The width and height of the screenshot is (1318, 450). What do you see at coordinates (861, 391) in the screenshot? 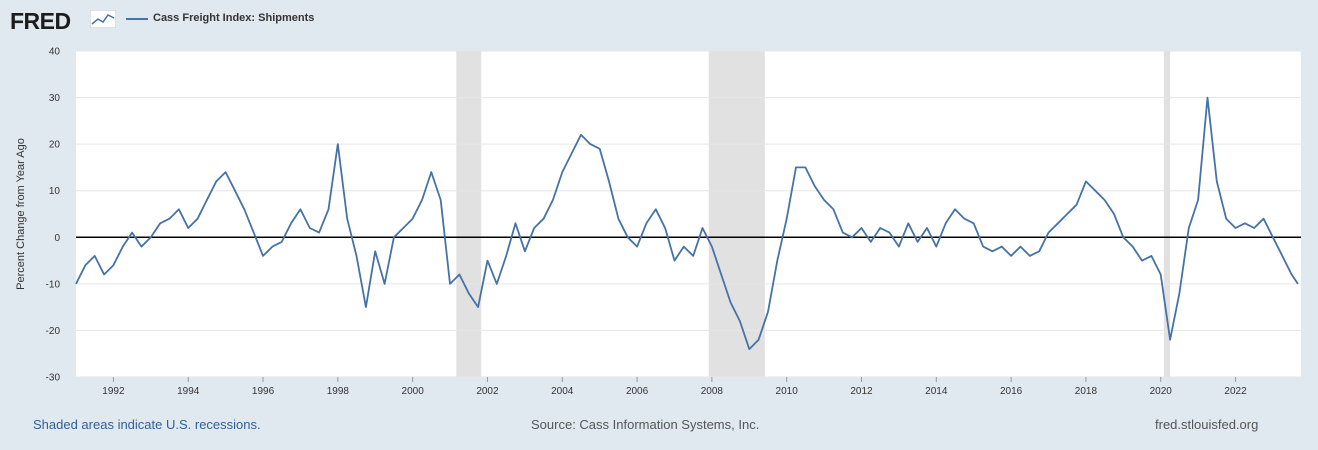
I see `x-tick-label: 2012` at bounding box center [861, 391].